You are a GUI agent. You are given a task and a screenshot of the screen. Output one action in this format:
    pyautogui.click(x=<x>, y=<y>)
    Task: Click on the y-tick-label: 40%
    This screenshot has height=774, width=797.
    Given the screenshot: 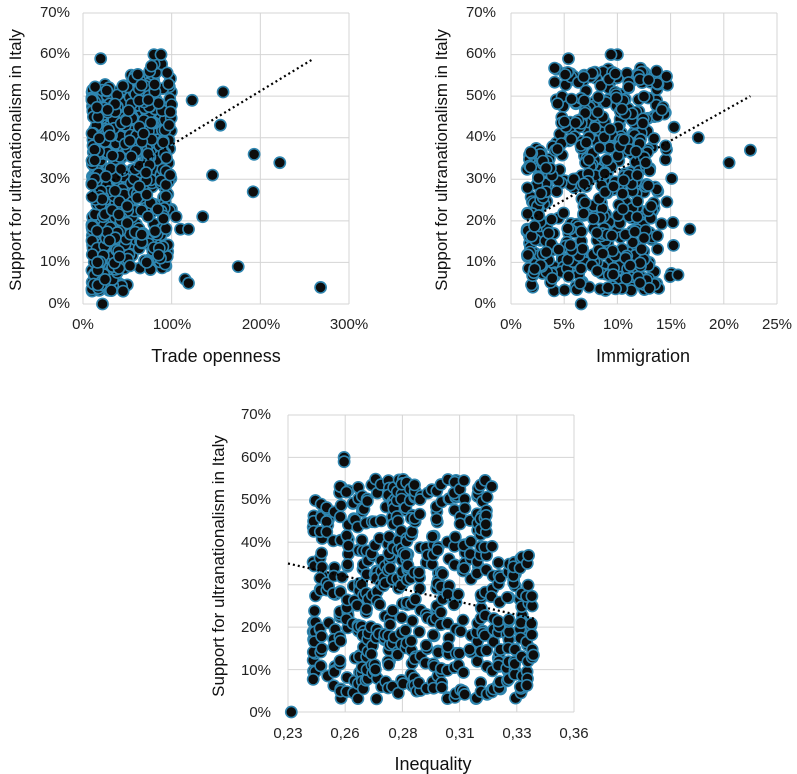 What is the action you would take?
    pyautogui.click(x=55, y=136)
    